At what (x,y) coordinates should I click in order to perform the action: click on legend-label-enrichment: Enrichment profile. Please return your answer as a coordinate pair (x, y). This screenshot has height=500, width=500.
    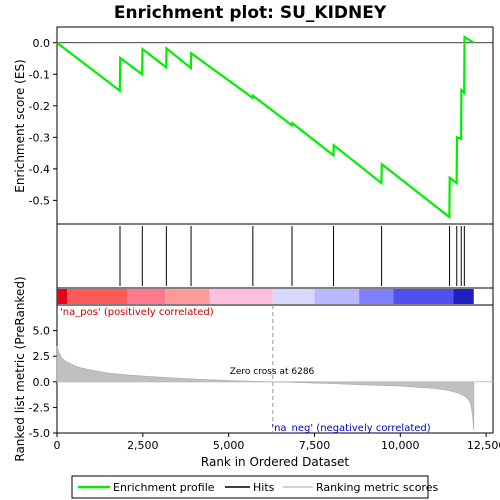
    Looking at the image, I should click on (164, 487).